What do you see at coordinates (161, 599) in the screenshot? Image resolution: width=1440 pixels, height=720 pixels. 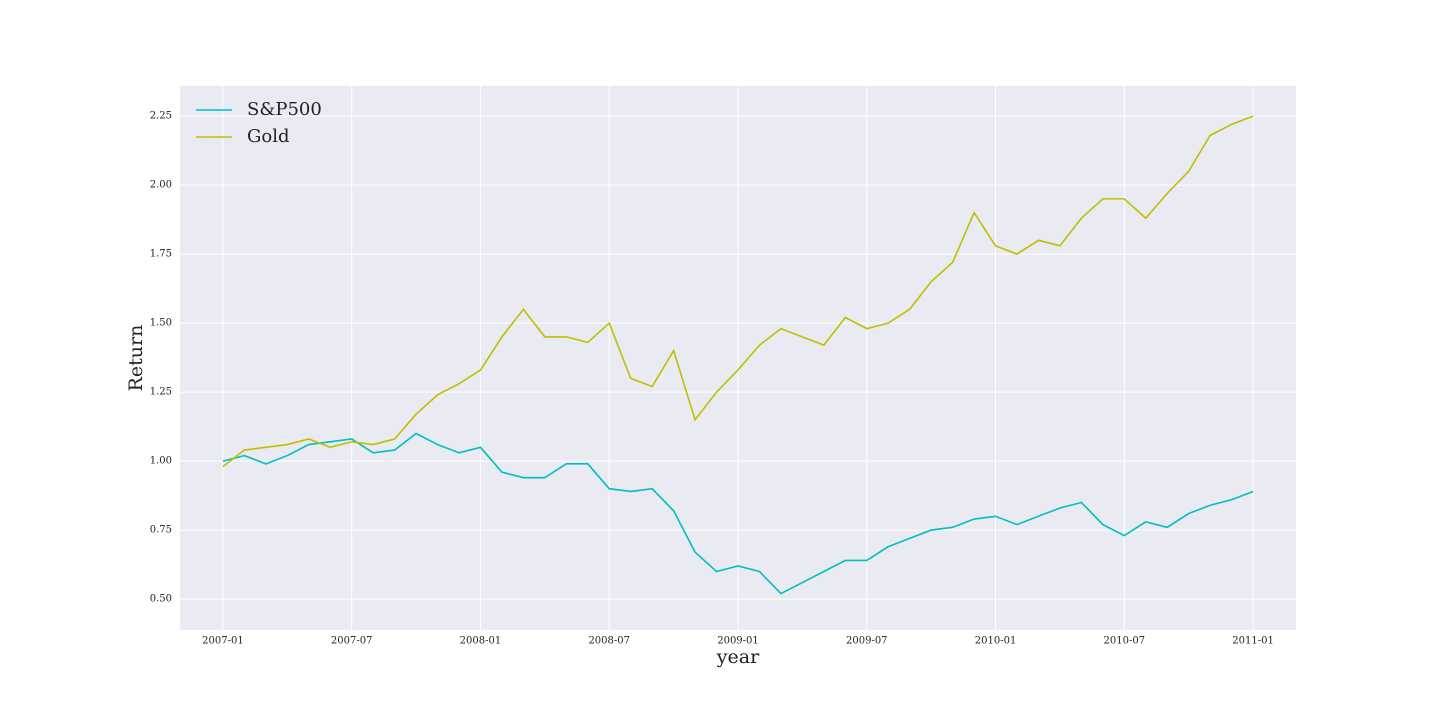 I see `y-tick-label: 0.50` at bounding box center [161, 599].